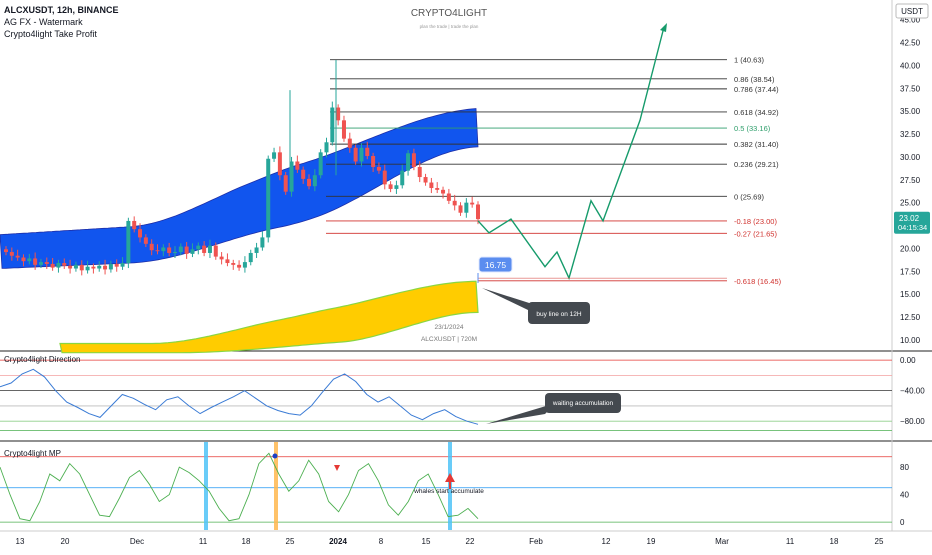  I want to click on symbol-title: ALCXUSDT, 12h, BINANCE, so click(61, 10).